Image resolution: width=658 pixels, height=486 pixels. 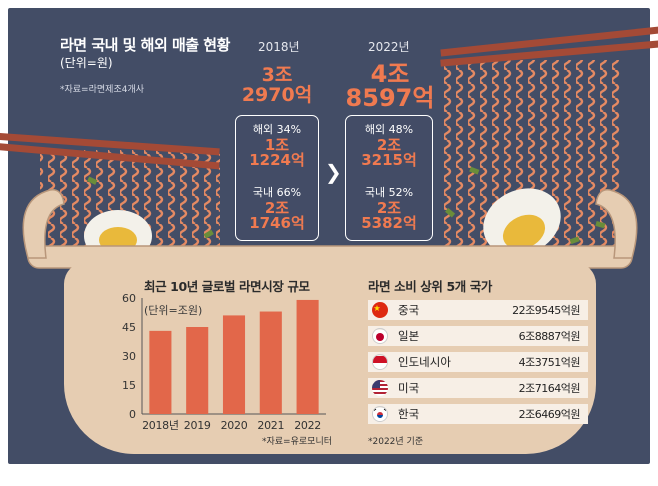 I want to click on year-2022-breakdown-box, so click(x=389, y=178).